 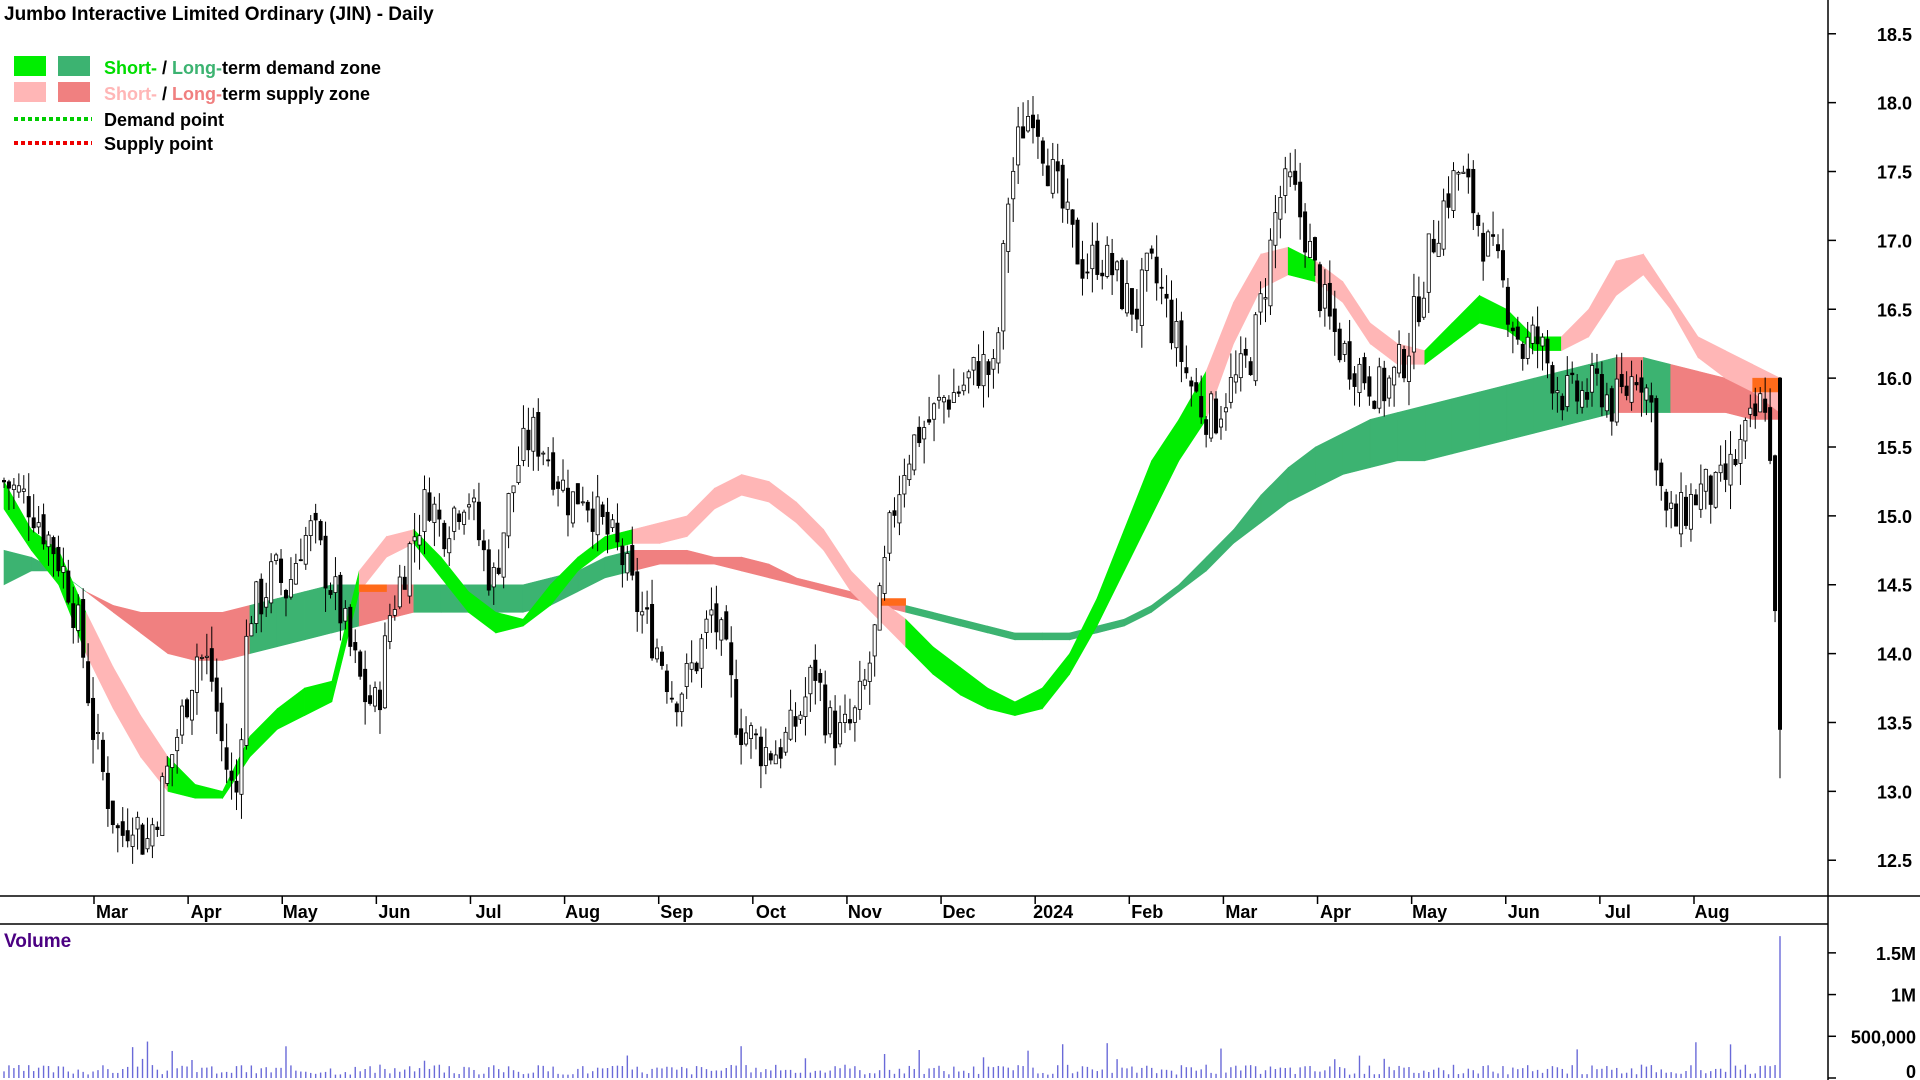 I want to click on month-label-17: Aug, so click(x=1712, y=912).